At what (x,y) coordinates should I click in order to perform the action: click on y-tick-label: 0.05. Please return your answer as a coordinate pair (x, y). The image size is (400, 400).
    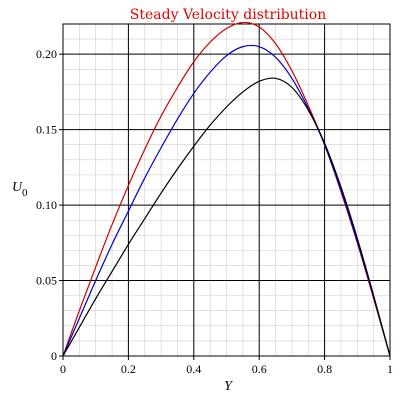
    Looking at the image, I should click on (46, 281).